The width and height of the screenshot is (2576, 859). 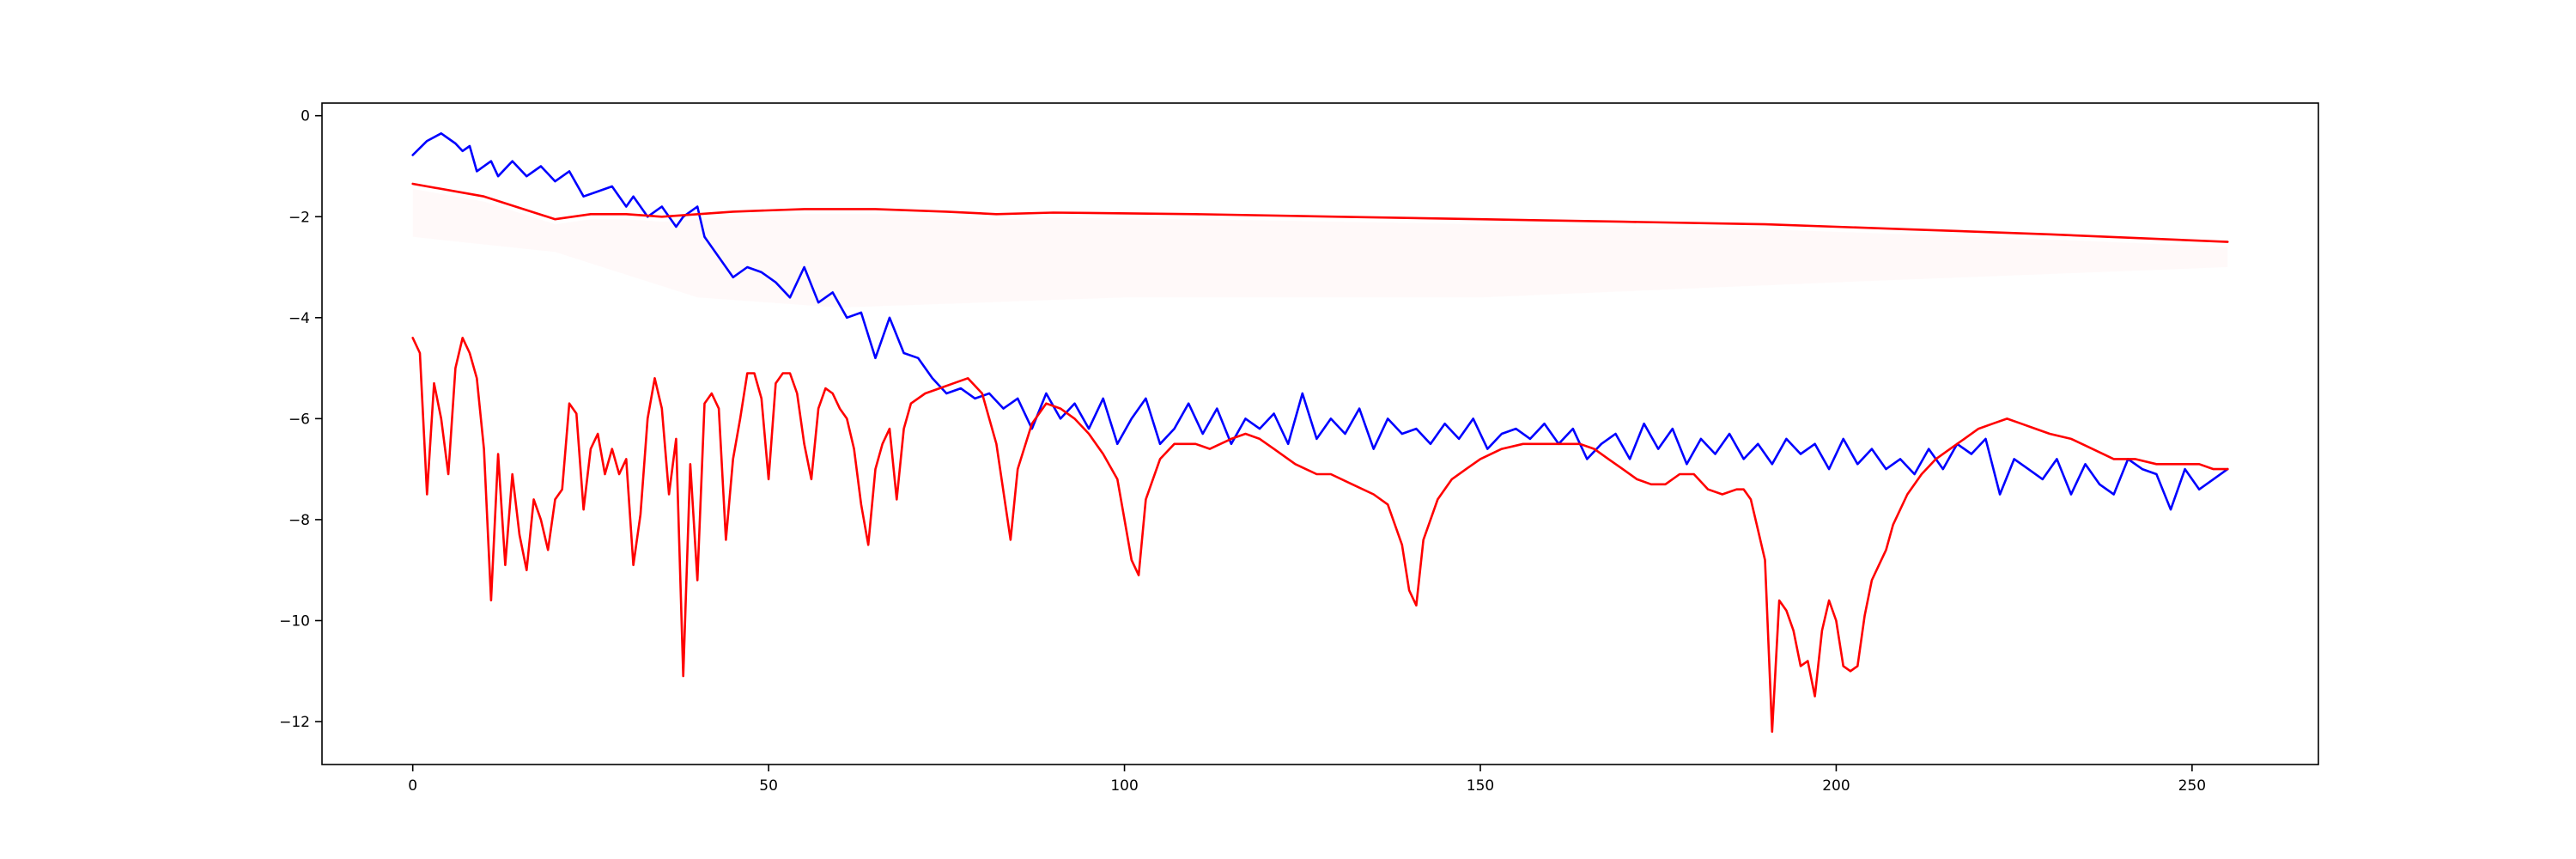 I want to click on y-axis: 0 −2 −4 −6 −8 −10 −12, so click(x=301, y=420).